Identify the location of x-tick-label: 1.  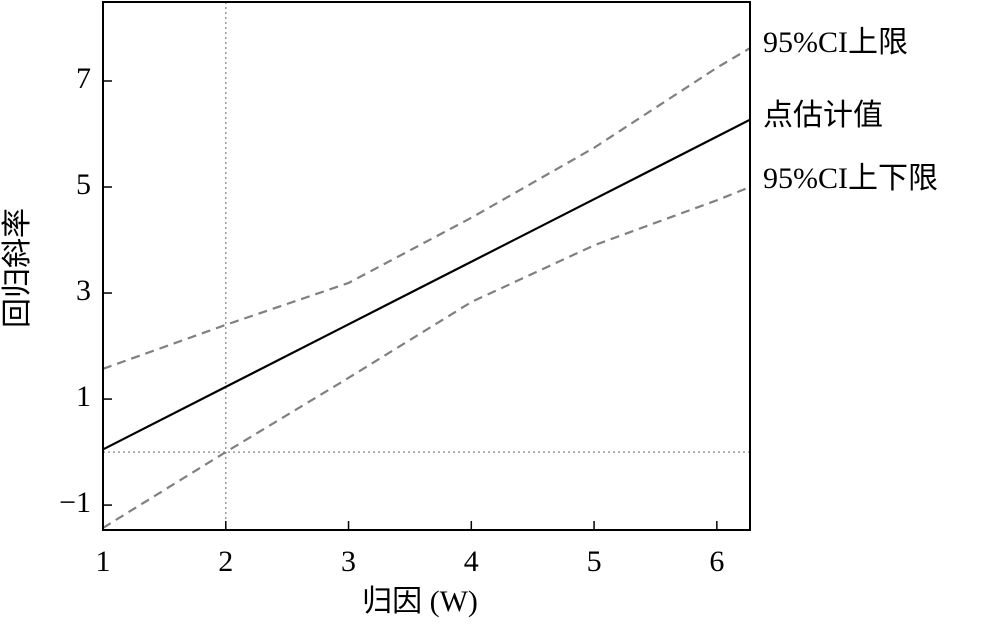
(103, 561).